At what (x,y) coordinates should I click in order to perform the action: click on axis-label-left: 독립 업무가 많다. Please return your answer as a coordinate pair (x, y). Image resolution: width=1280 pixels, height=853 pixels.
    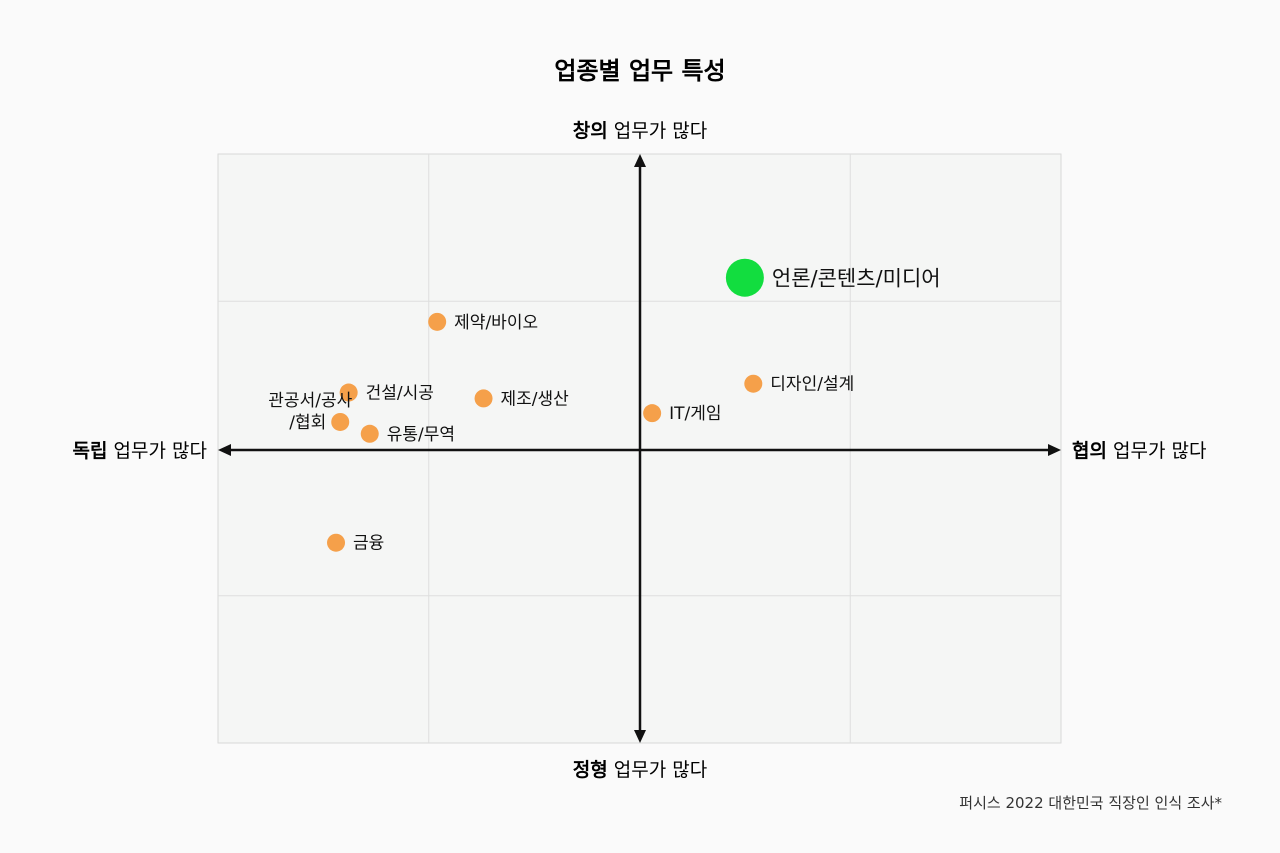
    Looking at the image, I should click on (140, 451).